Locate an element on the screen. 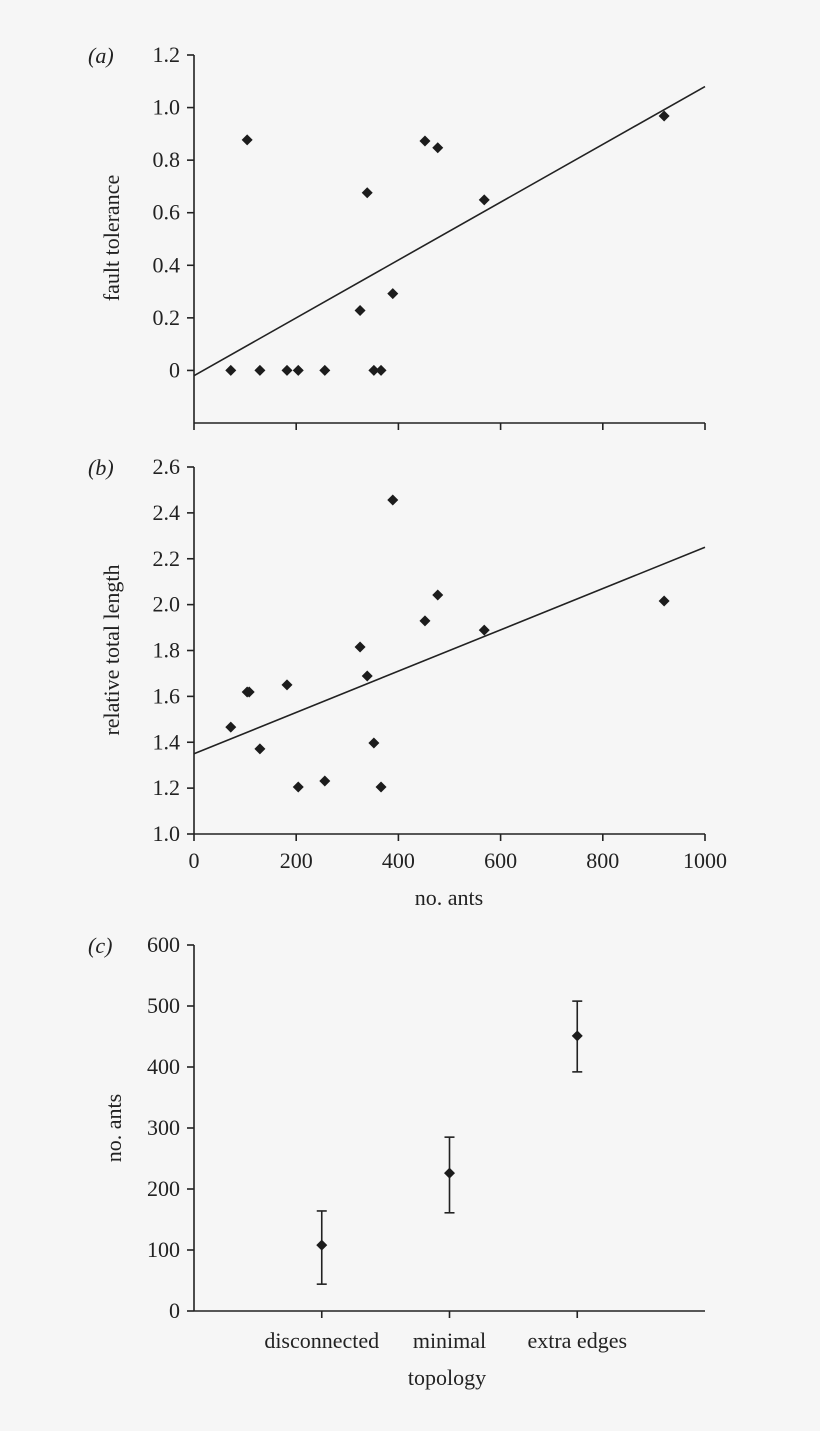 This screenshot has height=1431, width=820. y-tick-label: 2.0 is located at coordinates (167, 604).